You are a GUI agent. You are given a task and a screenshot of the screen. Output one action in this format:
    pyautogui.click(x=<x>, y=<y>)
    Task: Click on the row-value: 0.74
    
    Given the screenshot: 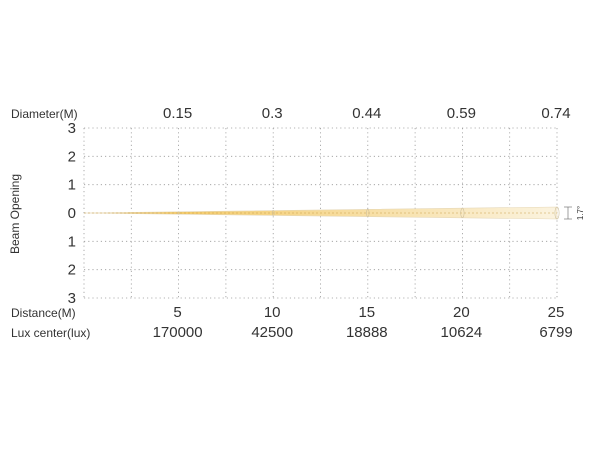 What is the action you would take?
    pyautogui.click(x=555, y=113)
    